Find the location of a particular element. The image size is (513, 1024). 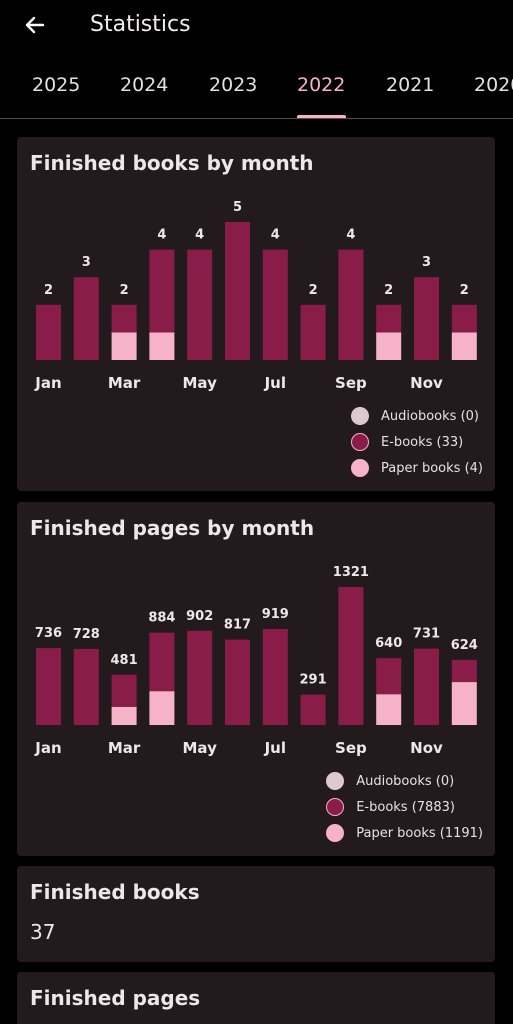

legend-label: E-books (7883) is located at coordinates (405, 807).